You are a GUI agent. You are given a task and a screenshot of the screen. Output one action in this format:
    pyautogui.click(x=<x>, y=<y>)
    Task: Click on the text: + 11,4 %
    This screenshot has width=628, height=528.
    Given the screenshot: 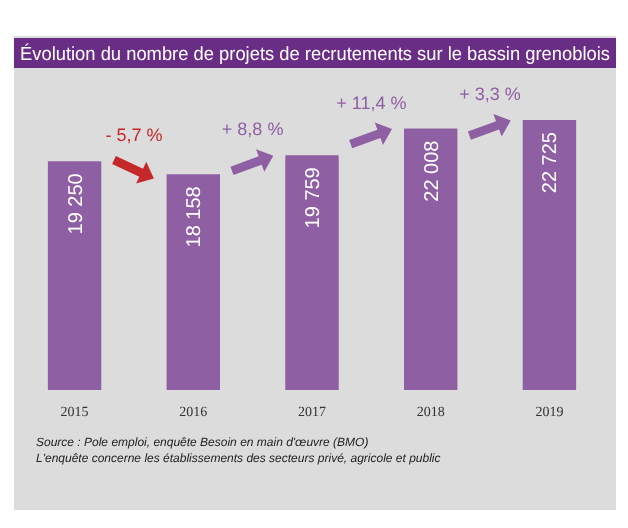 What is the action you would take?
    pyautogui.click(x=371, y=102)
    